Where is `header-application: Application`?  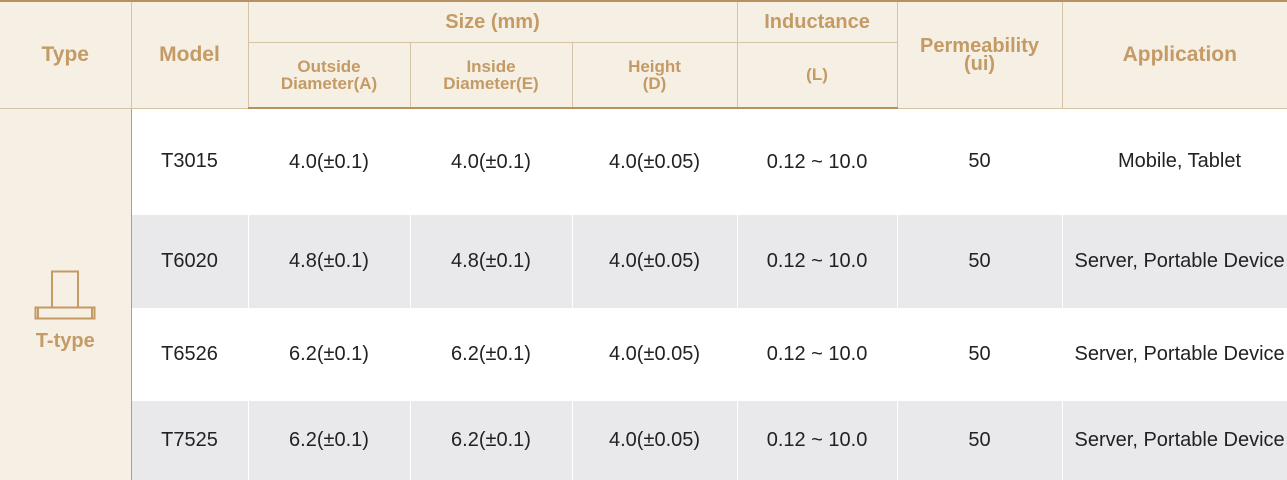
header-application: Application is located at coordinates (1174, 54).